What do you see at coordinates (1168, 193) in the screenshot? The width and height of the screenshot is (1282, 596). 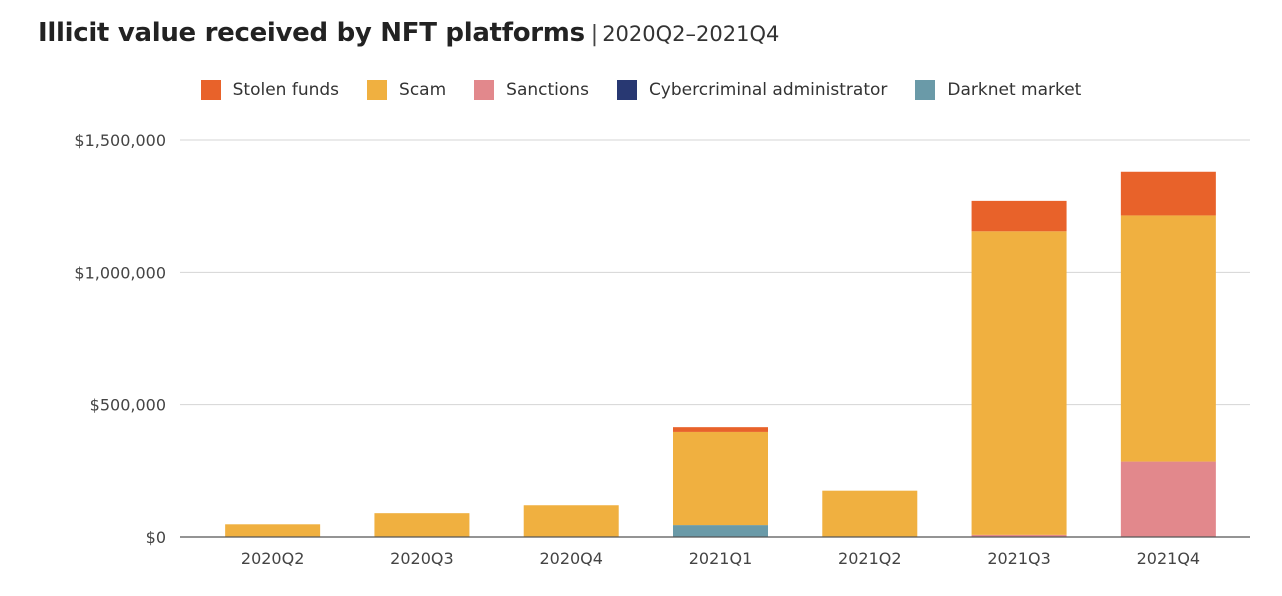 I see `bar-stolen-funds-2021Q4` at bounding box center [1168, 193].